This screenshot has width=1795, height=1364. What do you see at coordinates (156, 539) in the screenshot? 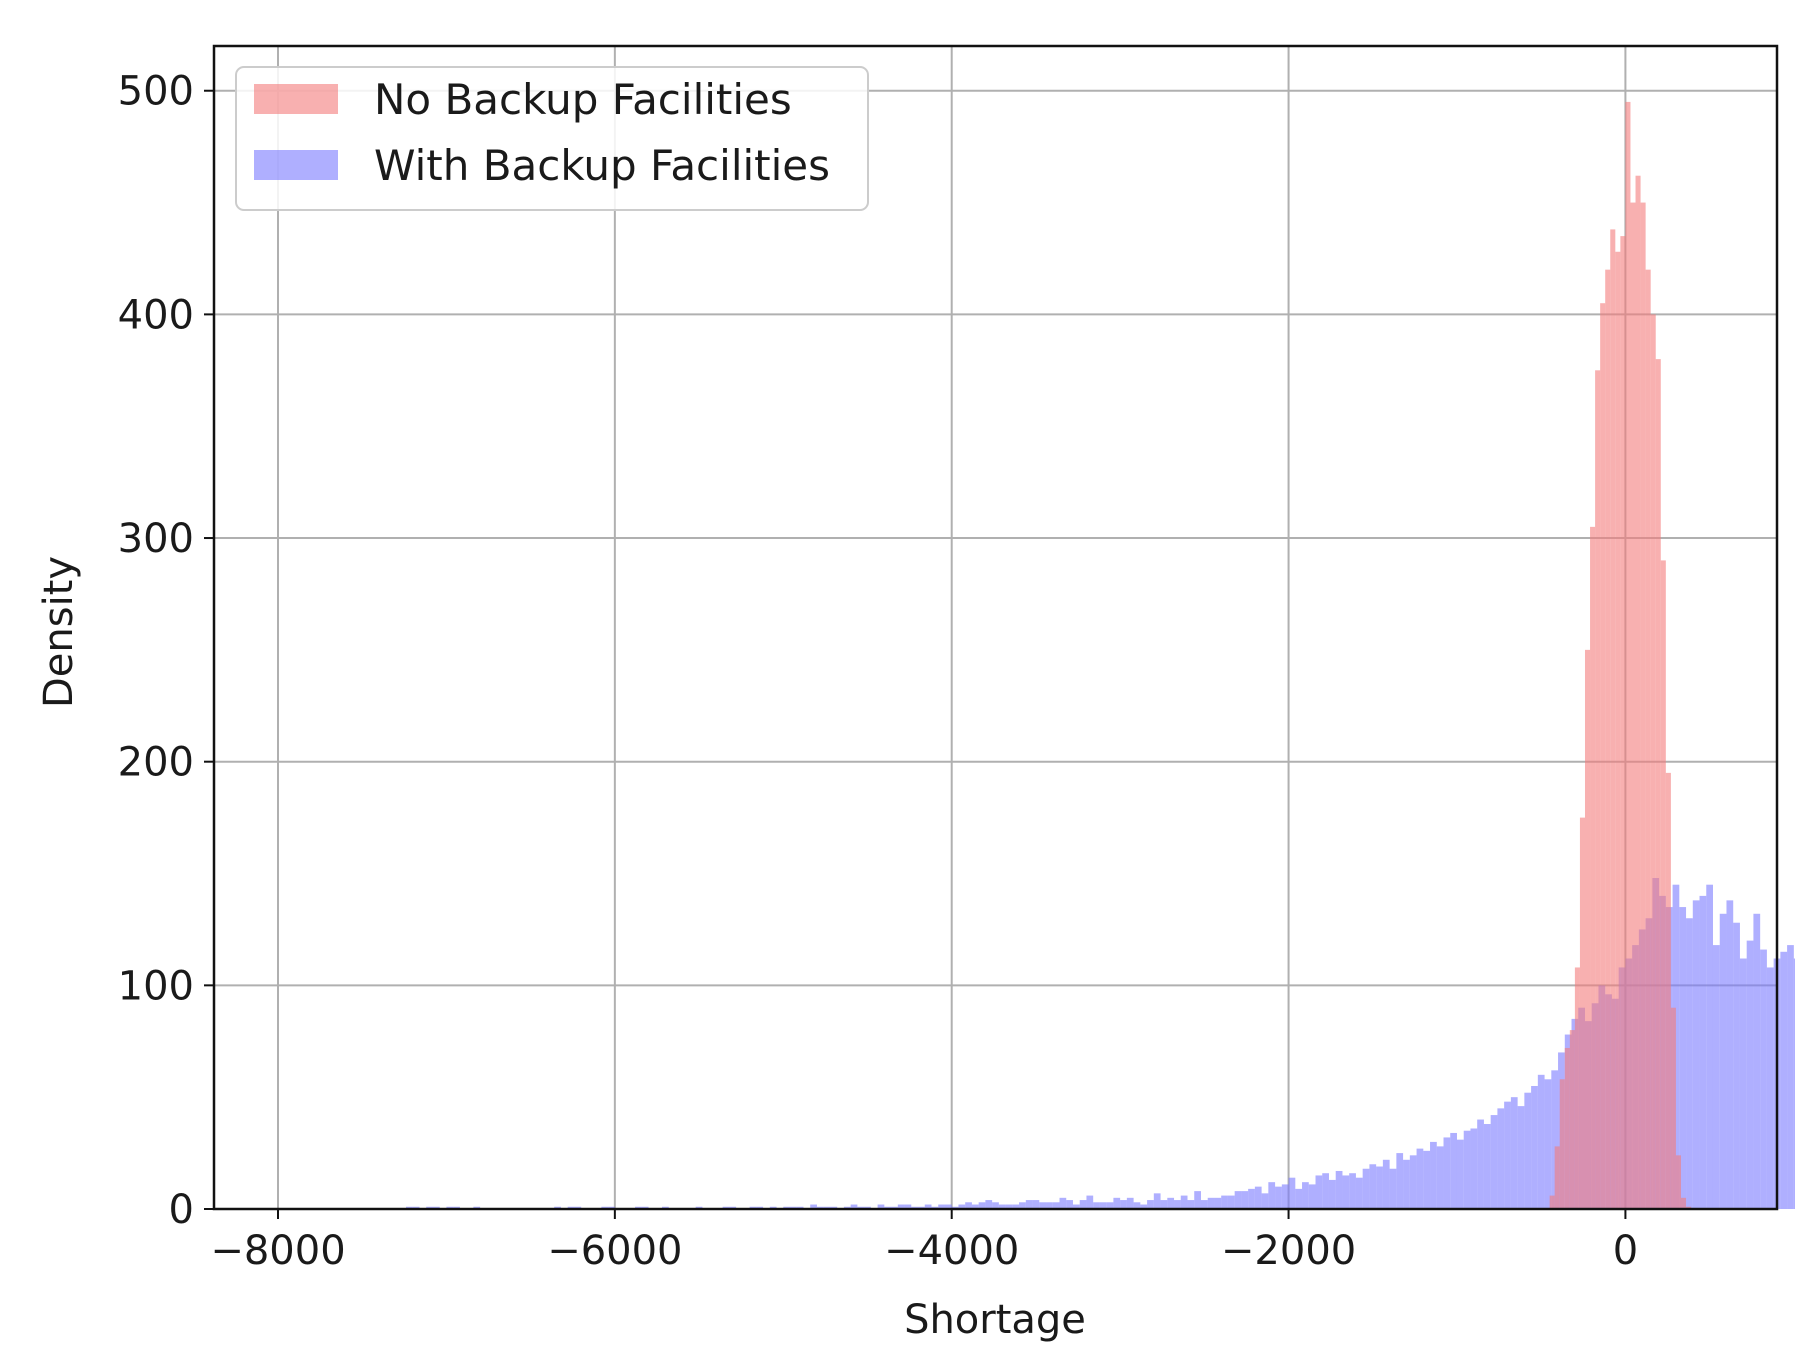
I see `y-tick-label: 300` at bounding box center [156, 539].